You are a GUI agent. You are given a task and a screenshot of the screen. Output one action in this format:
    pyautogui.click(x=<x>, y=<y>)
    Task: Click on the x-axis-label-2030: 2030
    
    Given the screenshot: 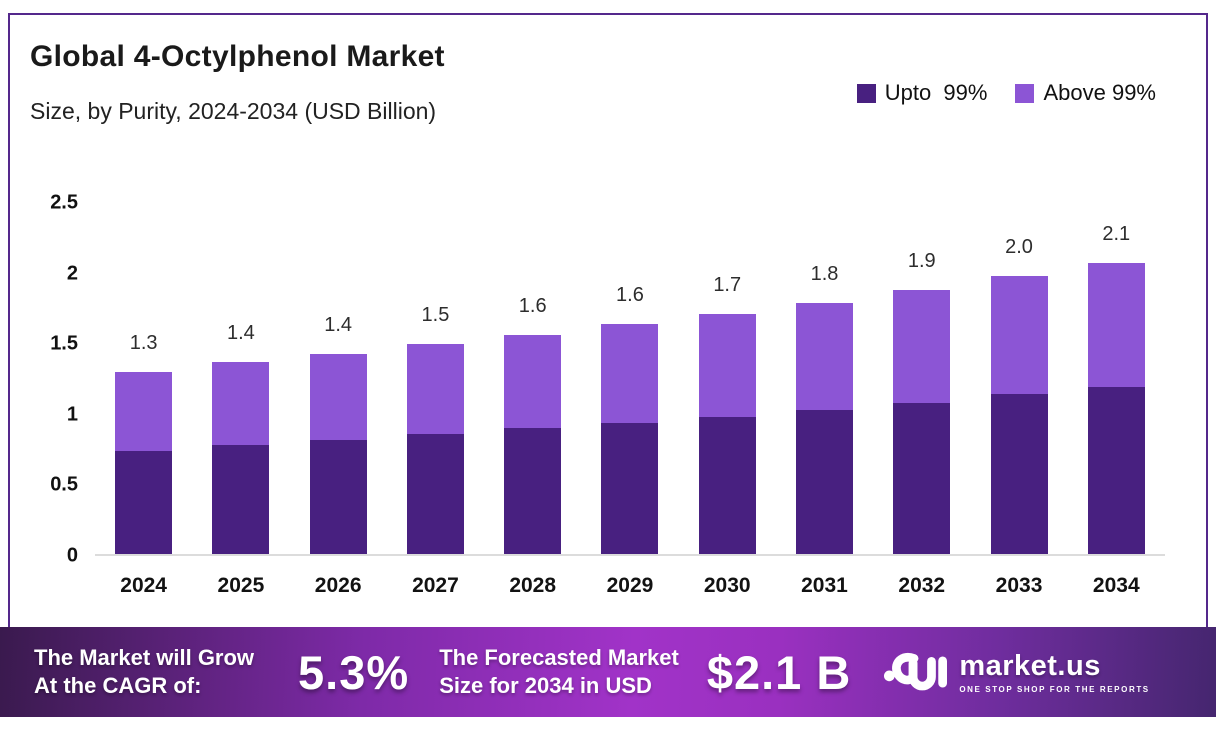 What is the action you would take?
    pyautogui.click(x=727, y=585)
    